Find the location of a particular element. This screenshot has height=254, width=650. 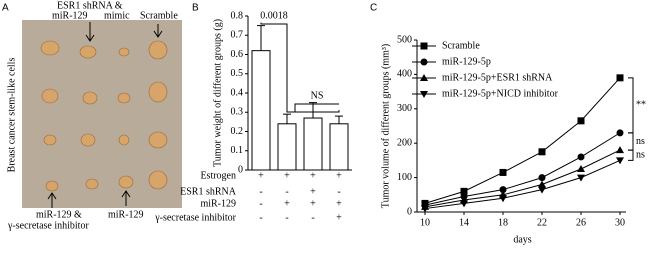

x-tick-label: 14 is located at coordinates (464, 222).